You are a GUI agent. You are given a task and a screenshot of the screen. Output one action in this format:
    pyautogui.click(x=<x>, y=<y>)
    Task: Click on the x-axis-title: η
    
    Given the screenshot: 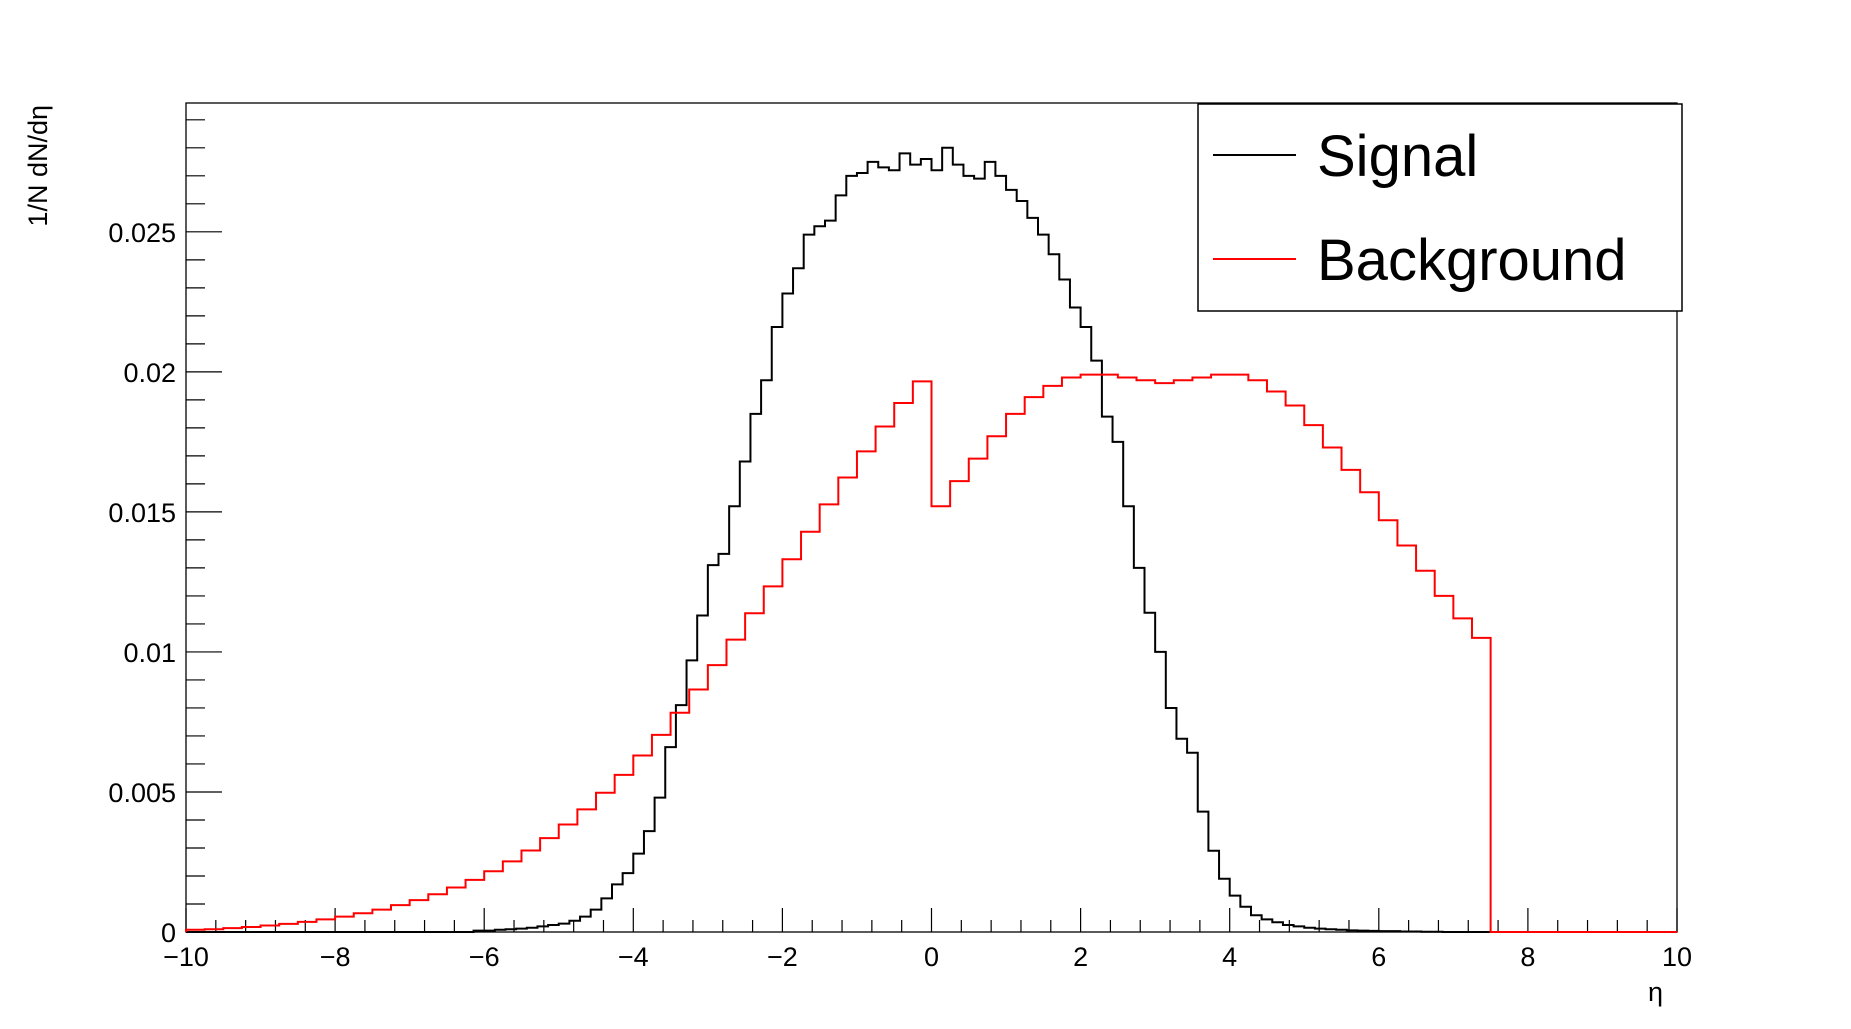 What is the action you would take?
    pyautogui.click(x=1655, y=992)
    